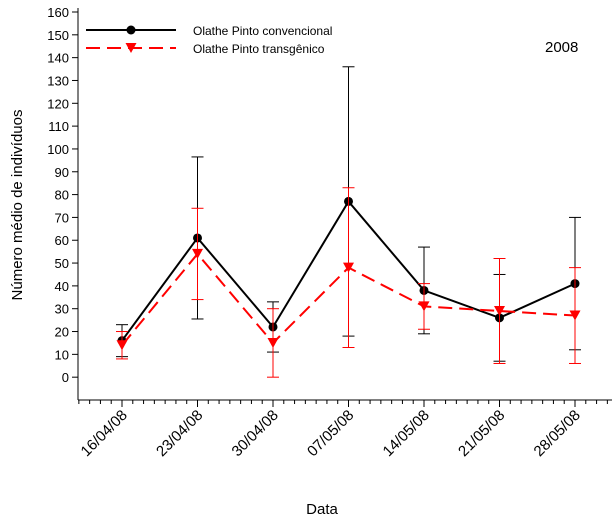  Describe the element at coordinates (322, 509) in the screenshot. I see `x-axis-title: Data` at that location.